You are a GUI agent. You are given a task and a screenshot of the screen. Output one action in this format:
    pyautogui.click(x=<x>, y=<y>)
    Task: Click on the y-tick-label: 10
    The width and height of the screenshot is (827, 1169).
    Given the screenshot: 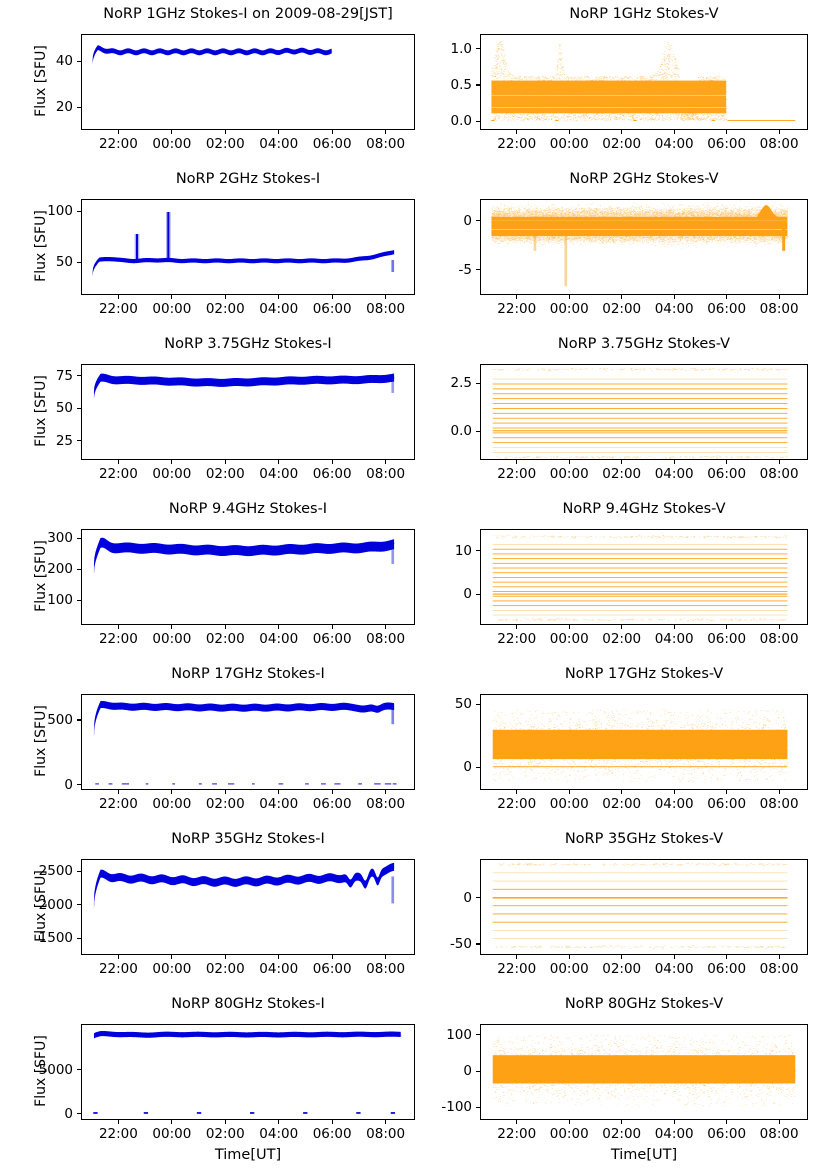 What is the action you would take?
    pyautogui.click(x=463, y=550)
    